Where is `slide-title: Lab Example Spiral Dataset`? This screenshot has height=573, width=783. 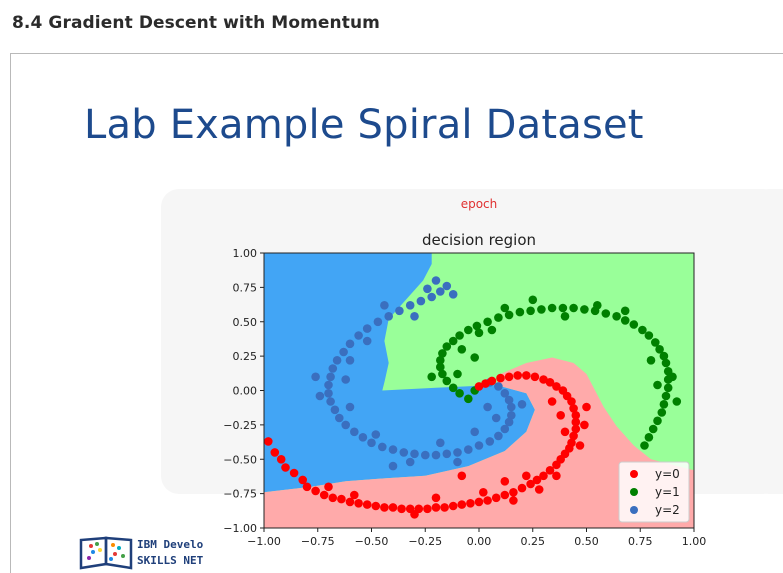
slide-title: Lab Example Spiral Dataset is located at coordinates (364, 125).